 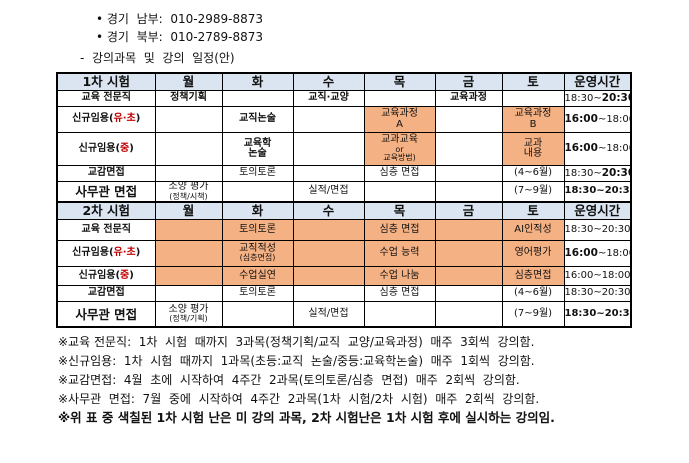 I want to click on header-cell: 월, so click(x=188, y=210).